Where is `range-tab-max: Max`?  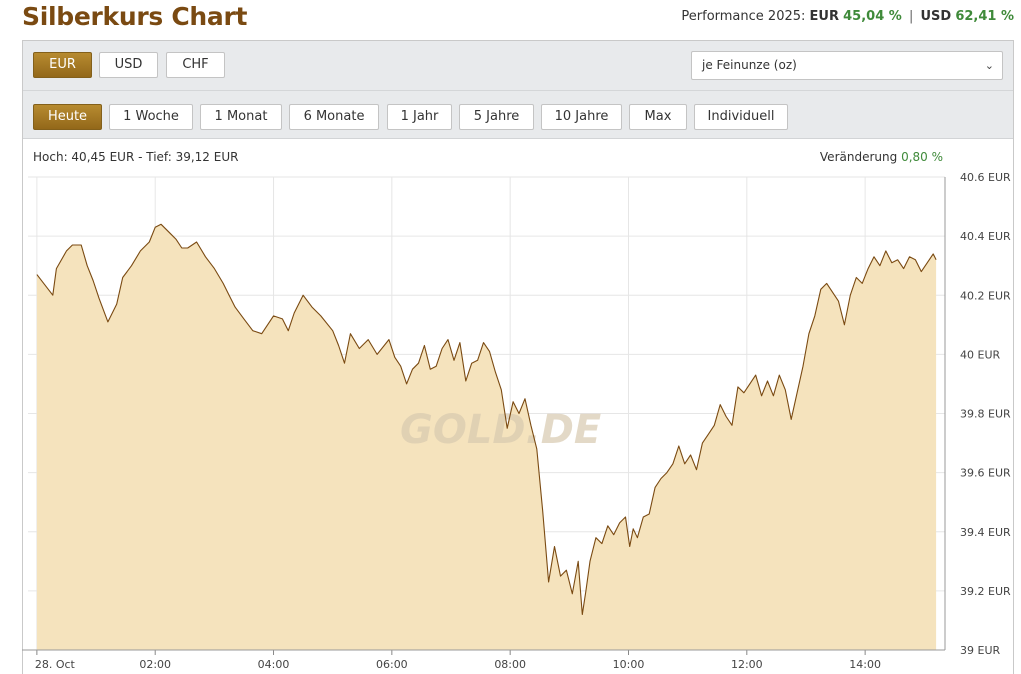
range-tab-max: Max is located at coordinates (658, 117).